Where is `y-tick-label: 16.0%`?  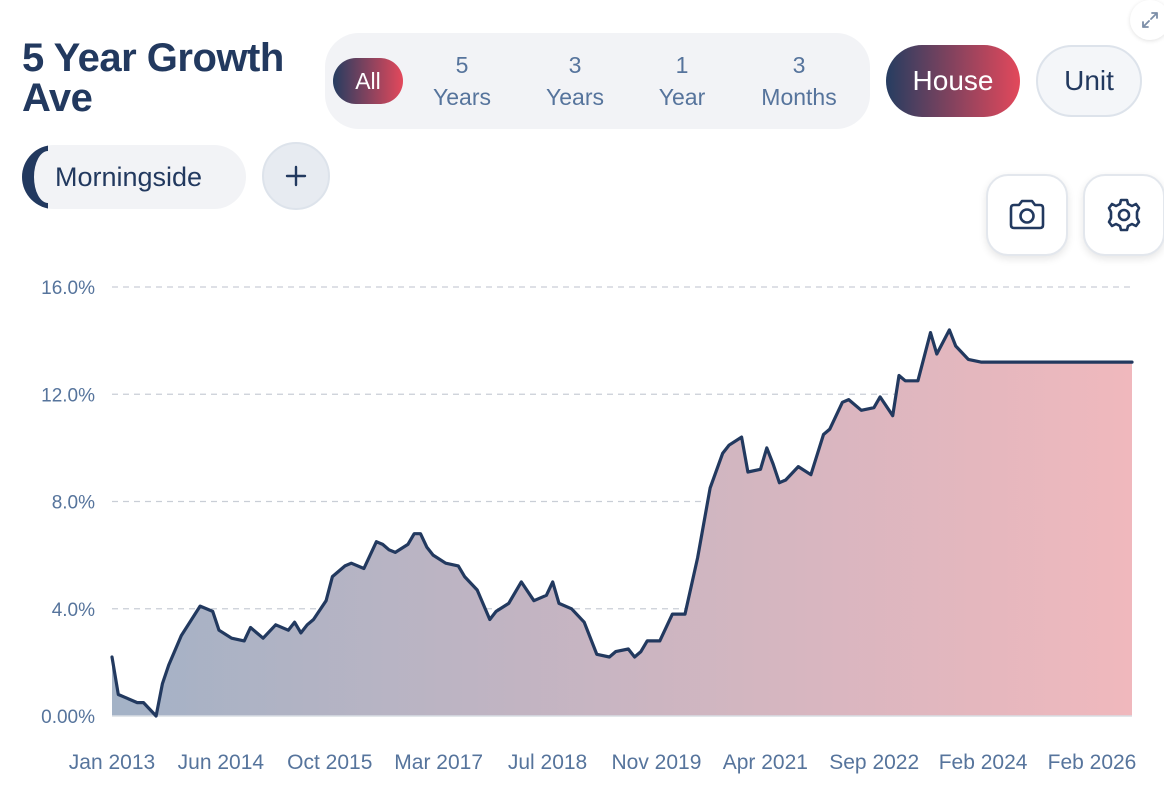
y-tick-label: 16.0% is located at coordinates (68, 288).